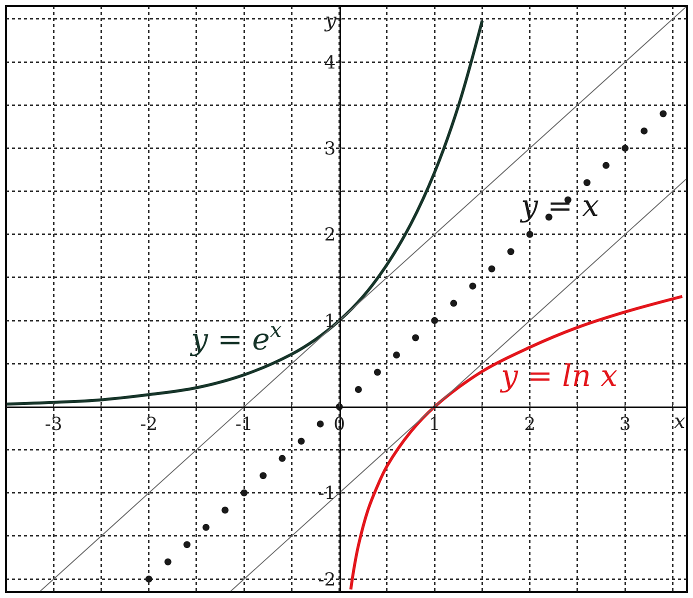 Image resolution: width=693 pixels, height=598 pixels. Describe the element at coordinates (330, 149) in the screenshot. I see `y-tick-label: 3` at that location.